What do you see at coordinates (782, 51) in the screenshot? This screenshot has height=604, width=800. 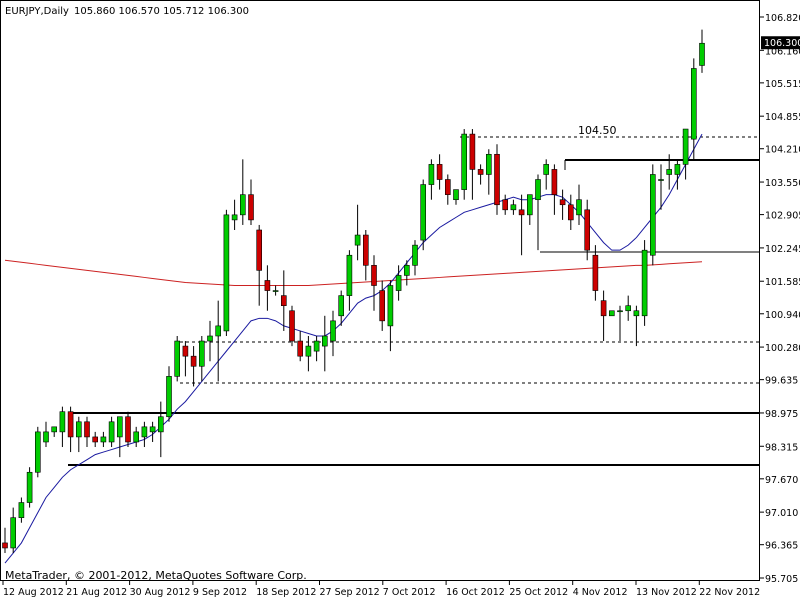 I see `price-tick-label: 106.160` at bounding box center [782, 51].